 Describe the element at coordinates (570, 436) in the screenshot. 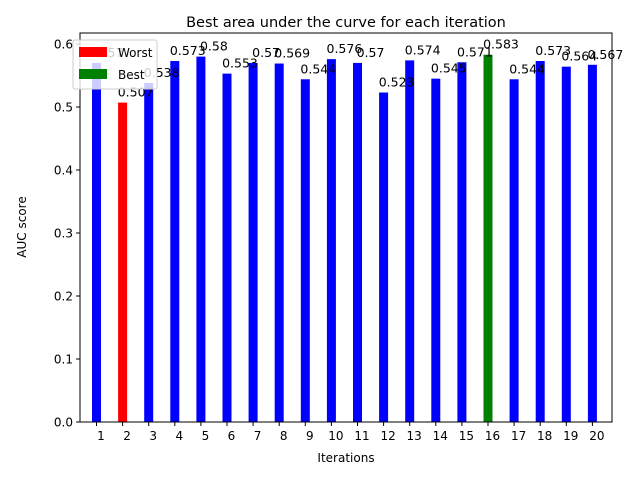

I see `x-tick-label-19: 19` at that location.